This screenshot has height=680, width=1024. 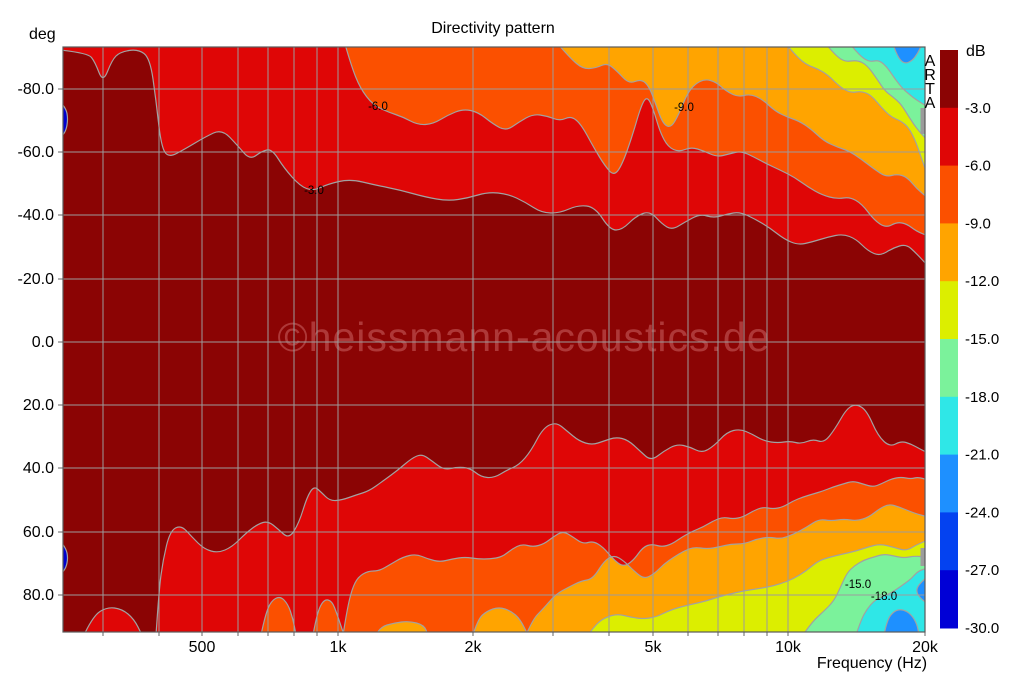 I want to click on contour-line-blueBot, so click(x=902, y=620).